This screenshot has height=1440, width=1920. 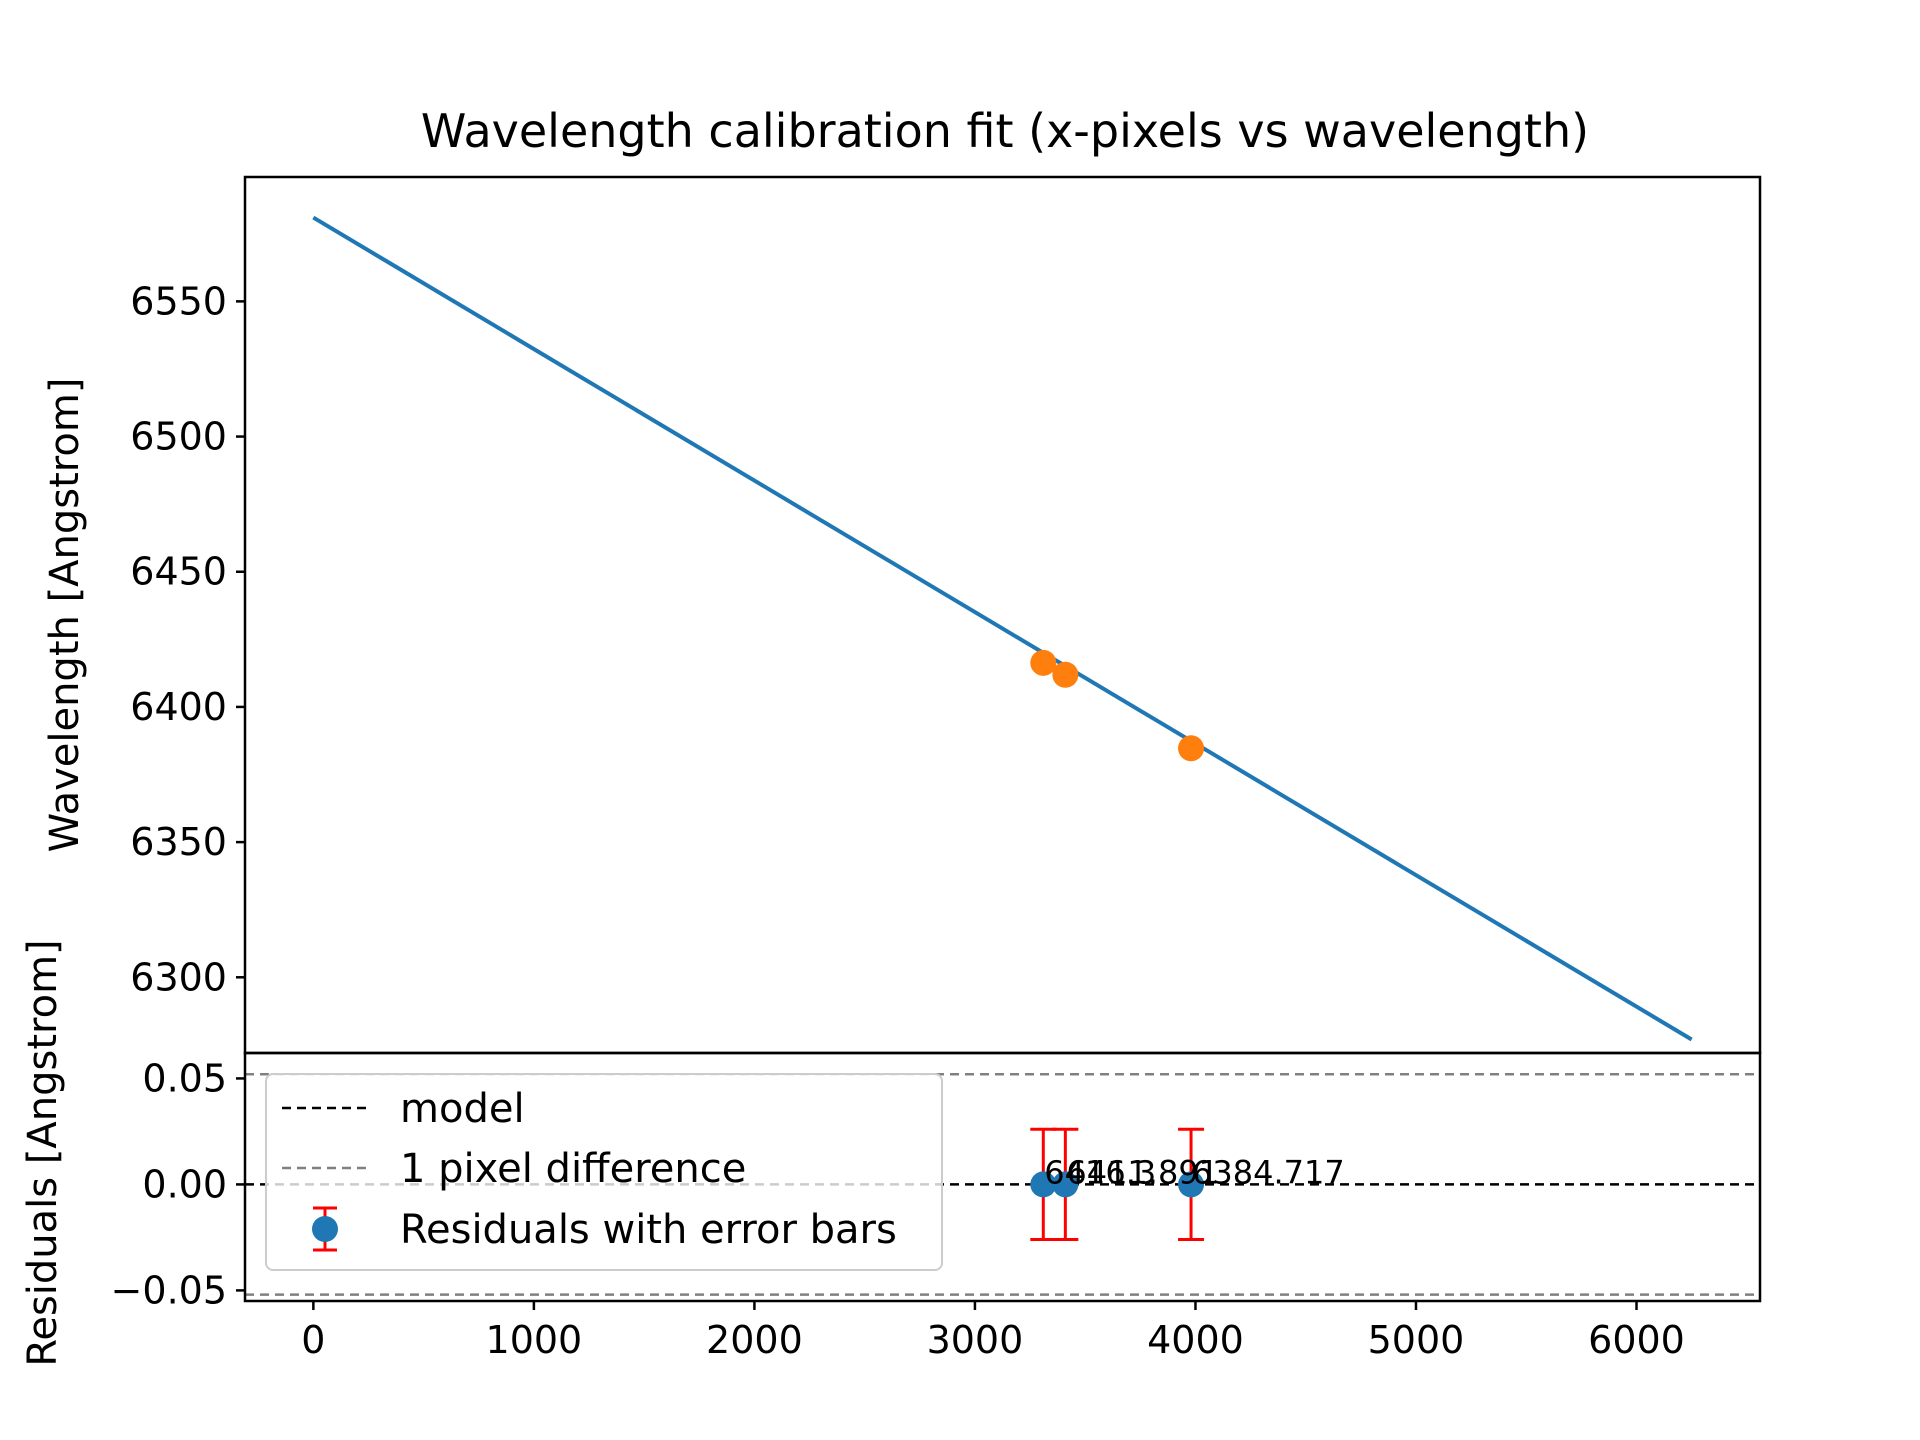 I want to click on fit-y-tick-label: 6500, so click(x=178, y=437).